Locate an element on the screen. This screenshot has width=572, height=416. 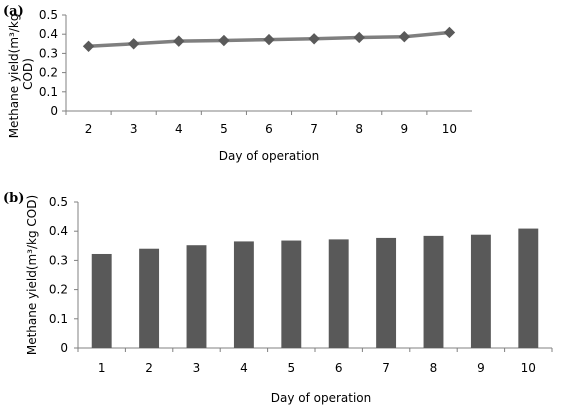
x-tick-label-a: 3 is located at coordinates (134, 129).